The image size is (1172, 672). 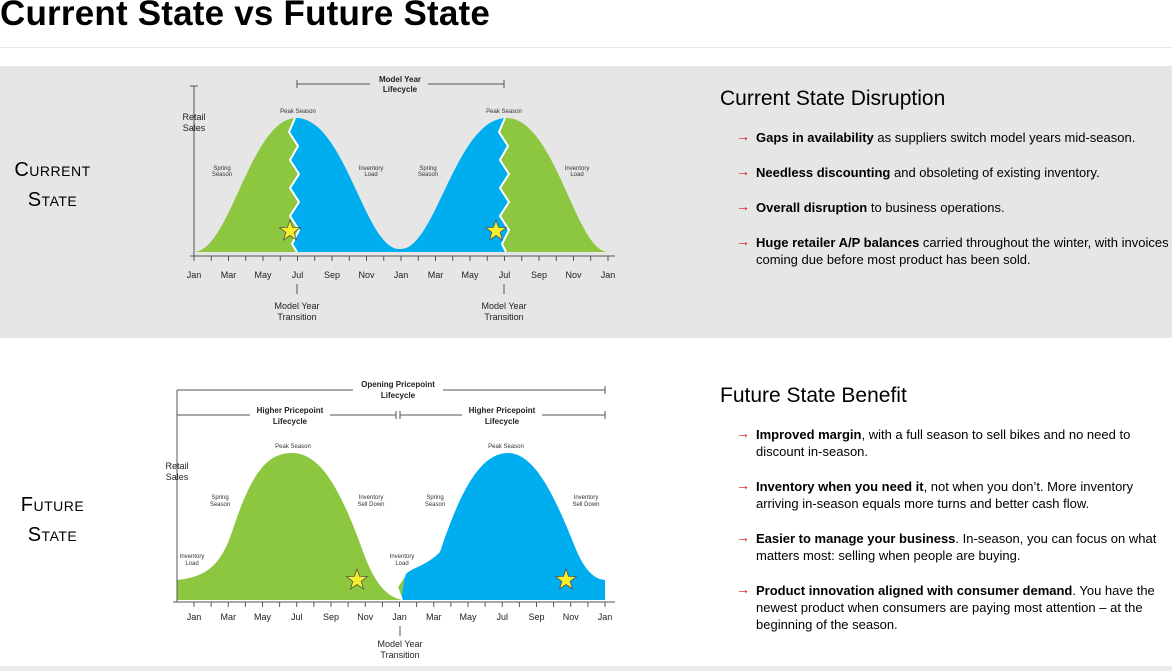 What do you see at coordinates (52, 520) in the screenshot?
I see `future-state-label: Future State` at bounding box center [52, 520].